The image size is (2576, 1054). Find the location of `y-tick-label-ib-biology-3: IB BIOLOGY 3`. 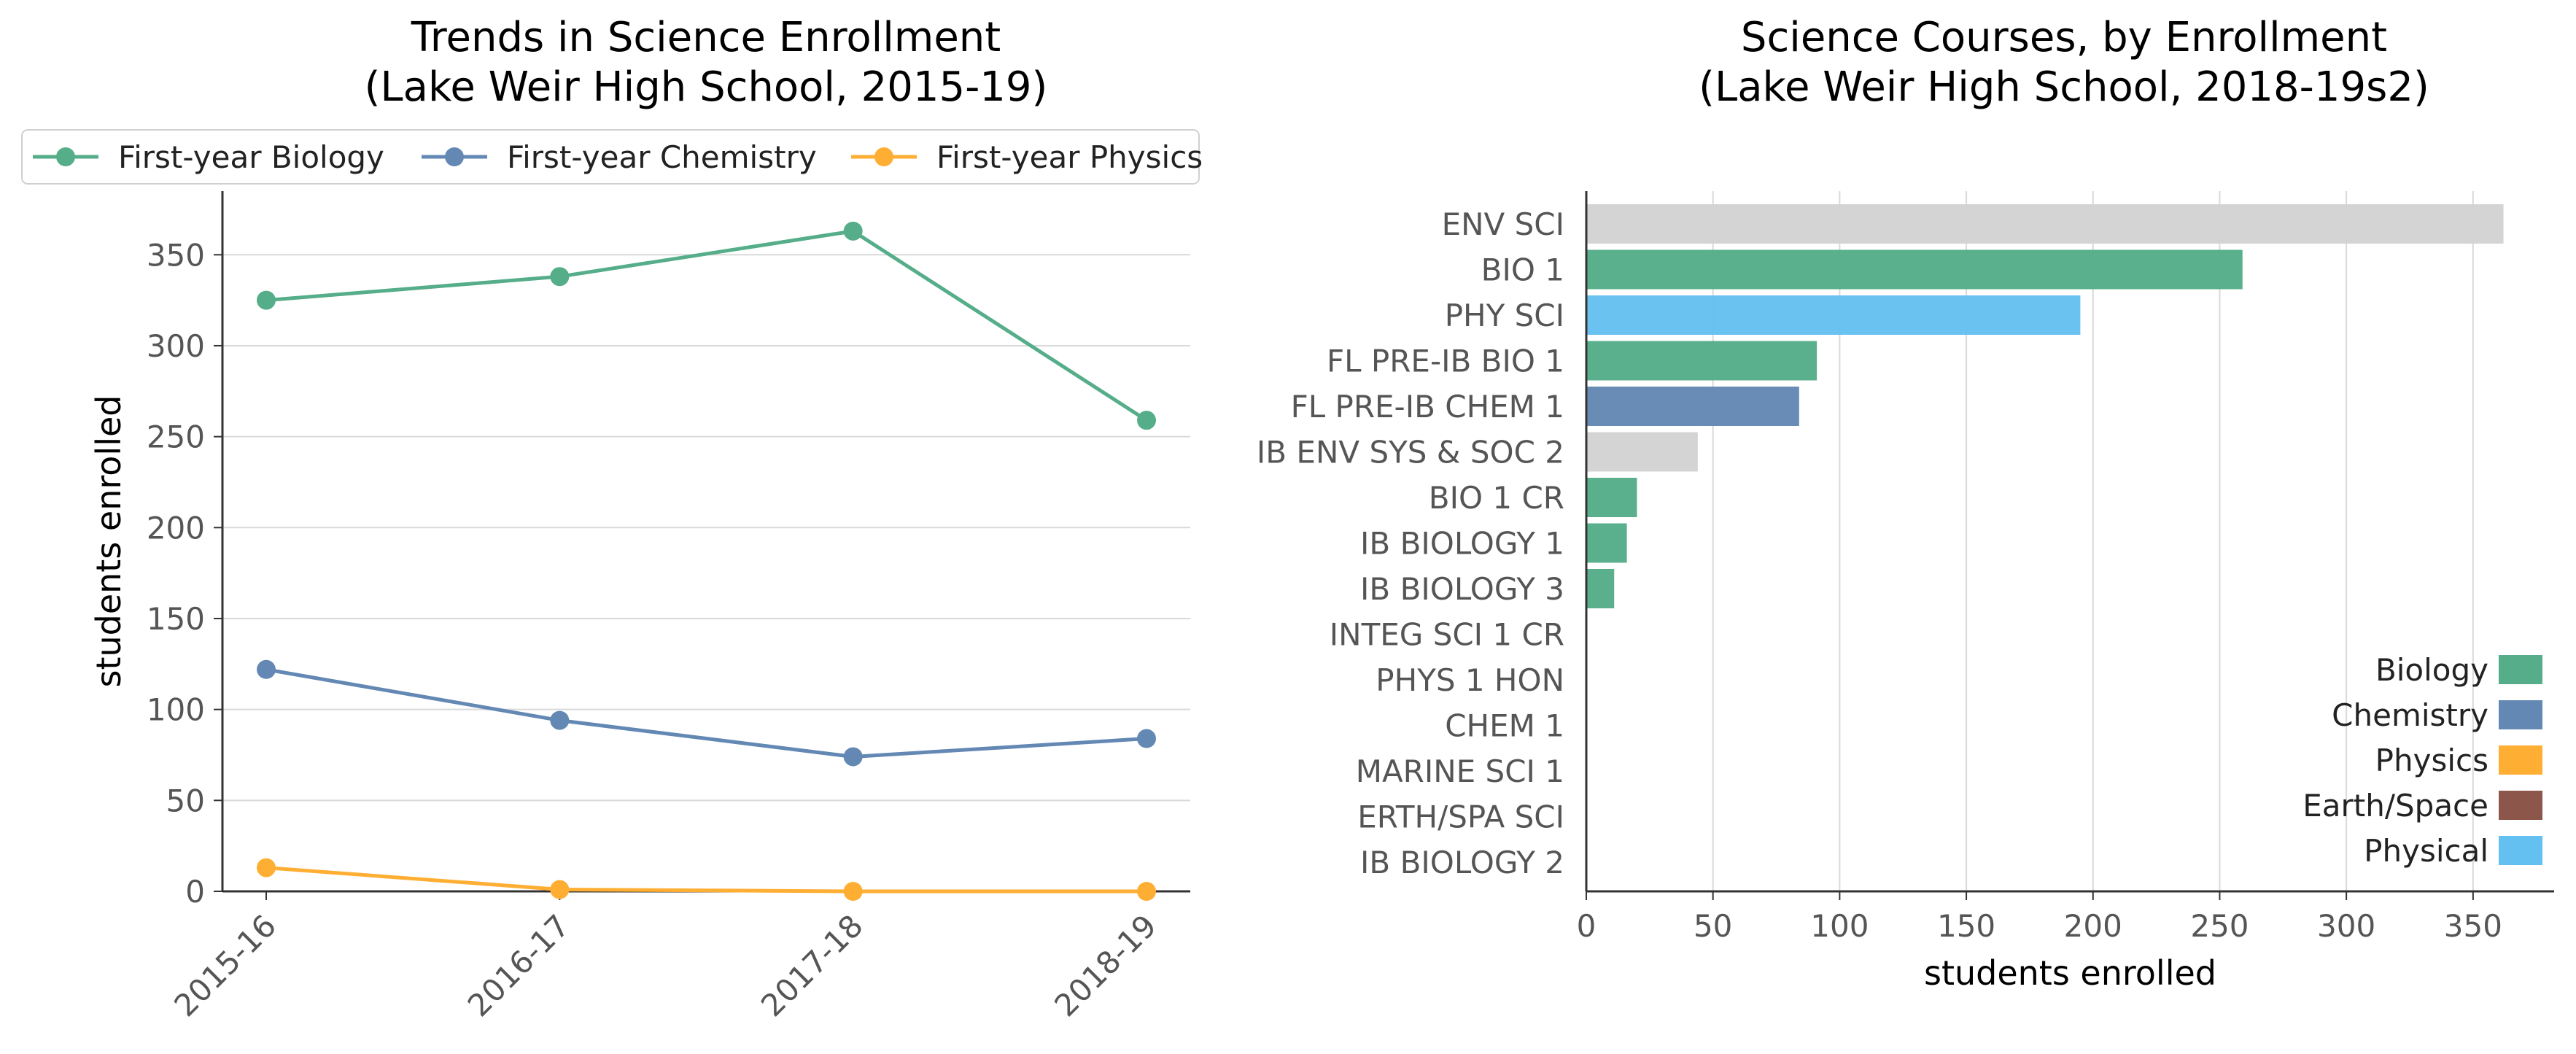

y-tick-label-ib-biology-3: IB BIOLOGY 3 is located at coordinates (1462, 589).